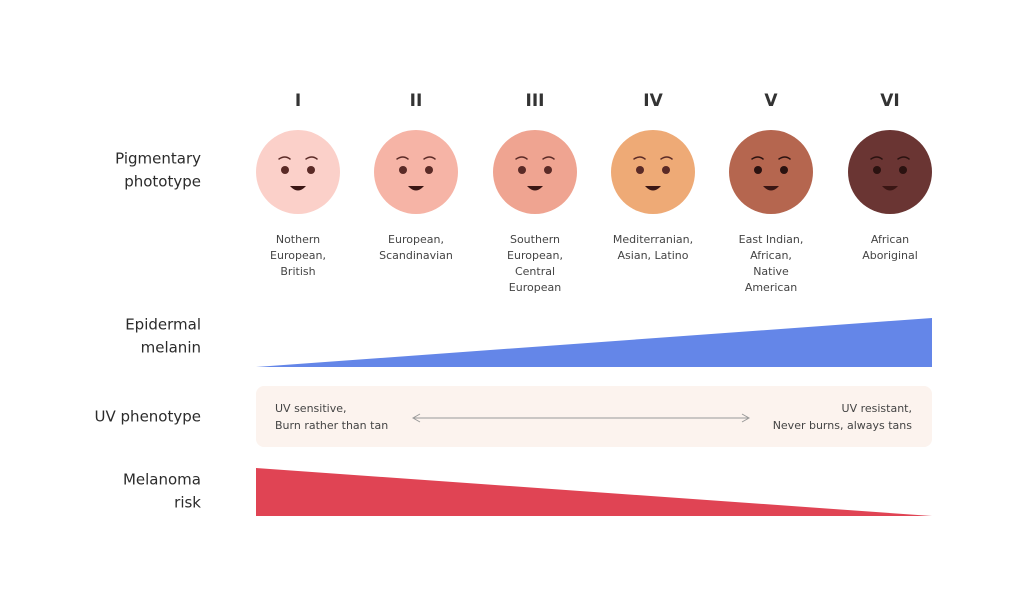  Describe the element at coordinates (771, 287) in the screenshot. I see `phototype-description: American` at that location.